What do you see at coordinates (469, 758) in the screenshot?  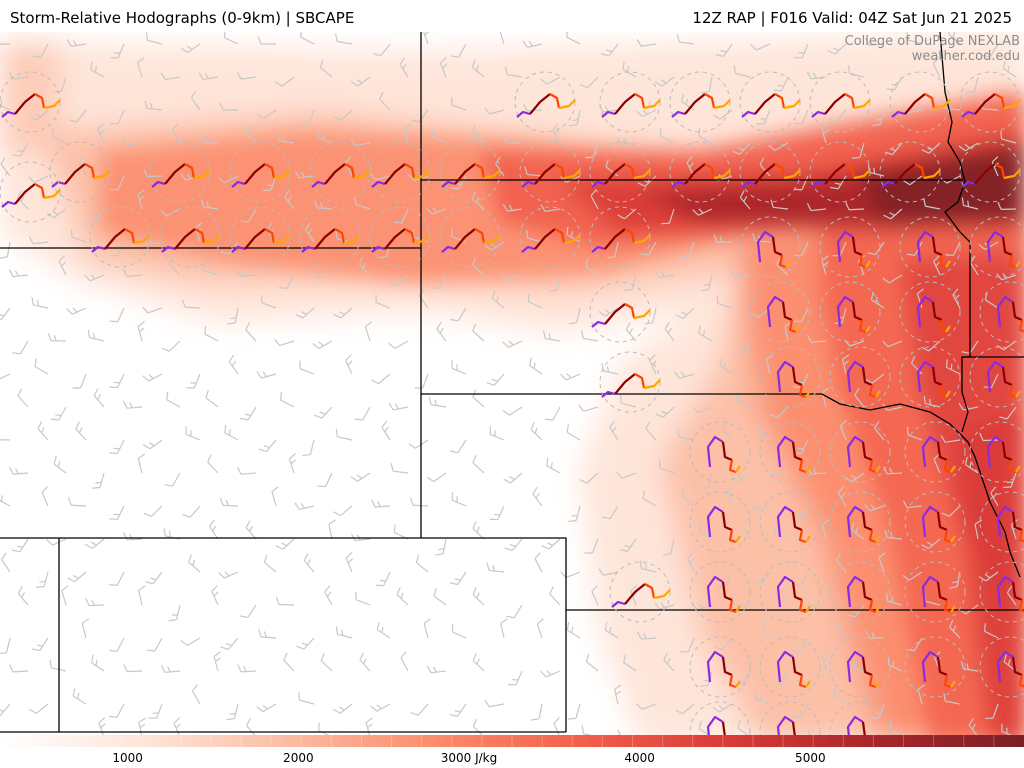 I see `colorbar-tick-label: 3000 J/kg` at bounding box center [469, 758].